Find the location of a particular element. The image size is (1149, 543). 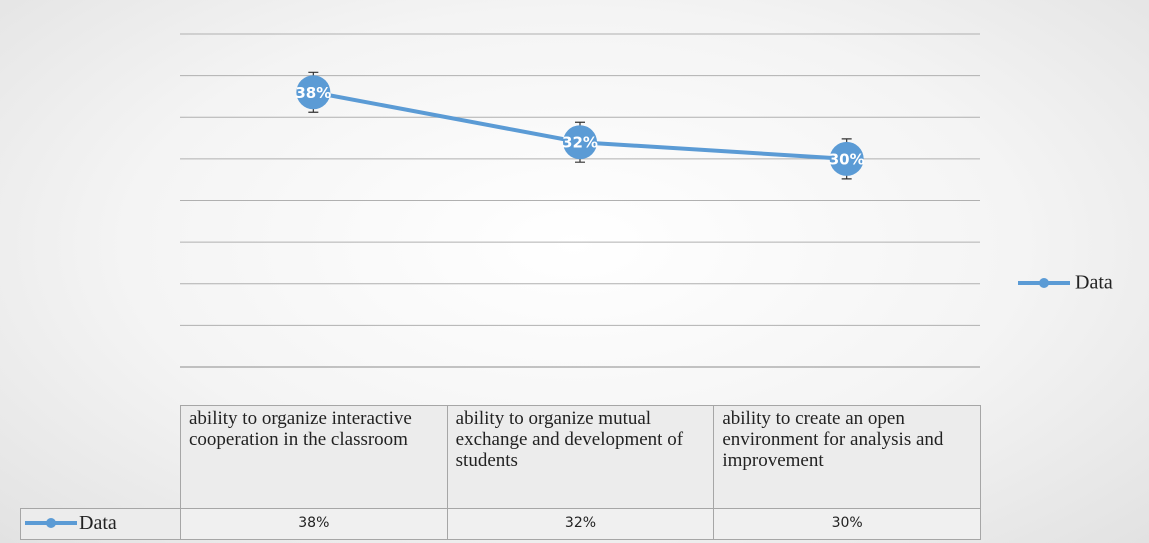

table-legend: Data is located at coordinates (100, 524).